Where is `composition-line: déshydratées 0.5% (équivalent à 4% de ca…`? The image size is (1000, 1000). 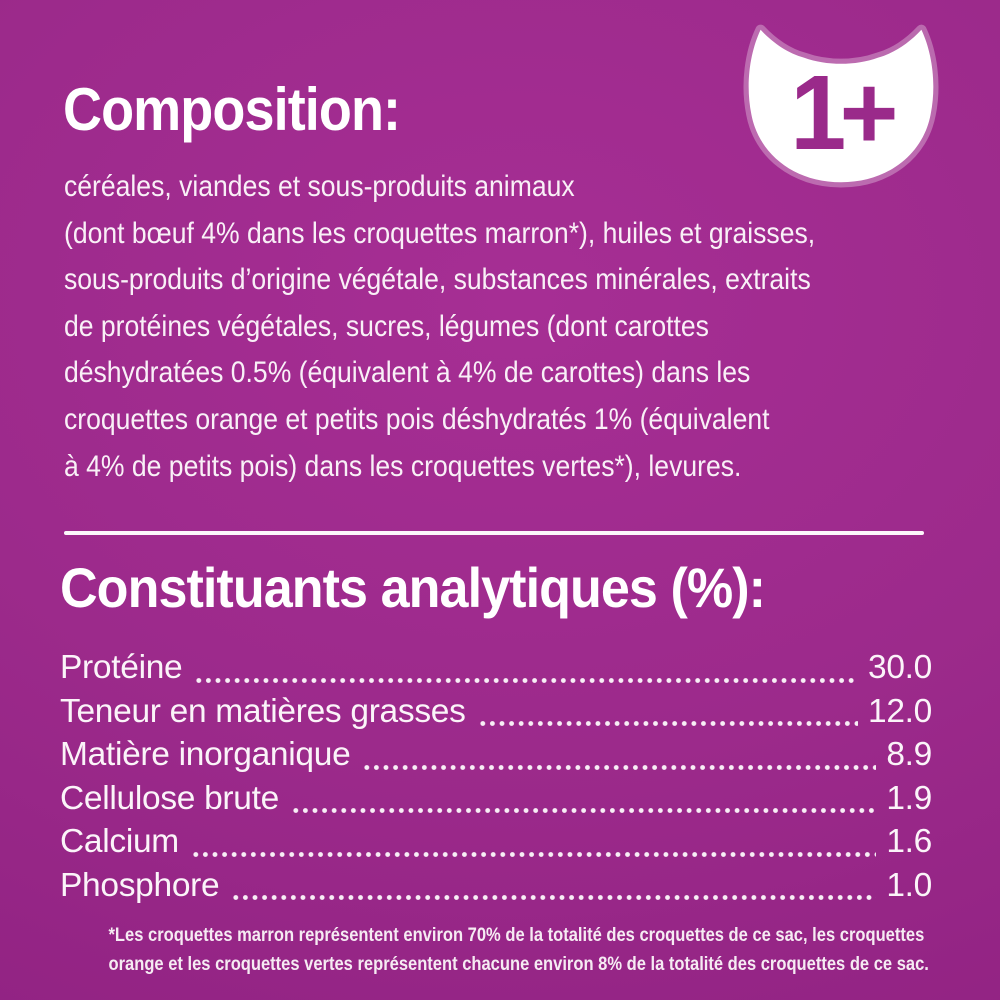
composition-line: déshydratées 0.5% (équivalent à 4% de ca… is located at coordinates (407, 373).